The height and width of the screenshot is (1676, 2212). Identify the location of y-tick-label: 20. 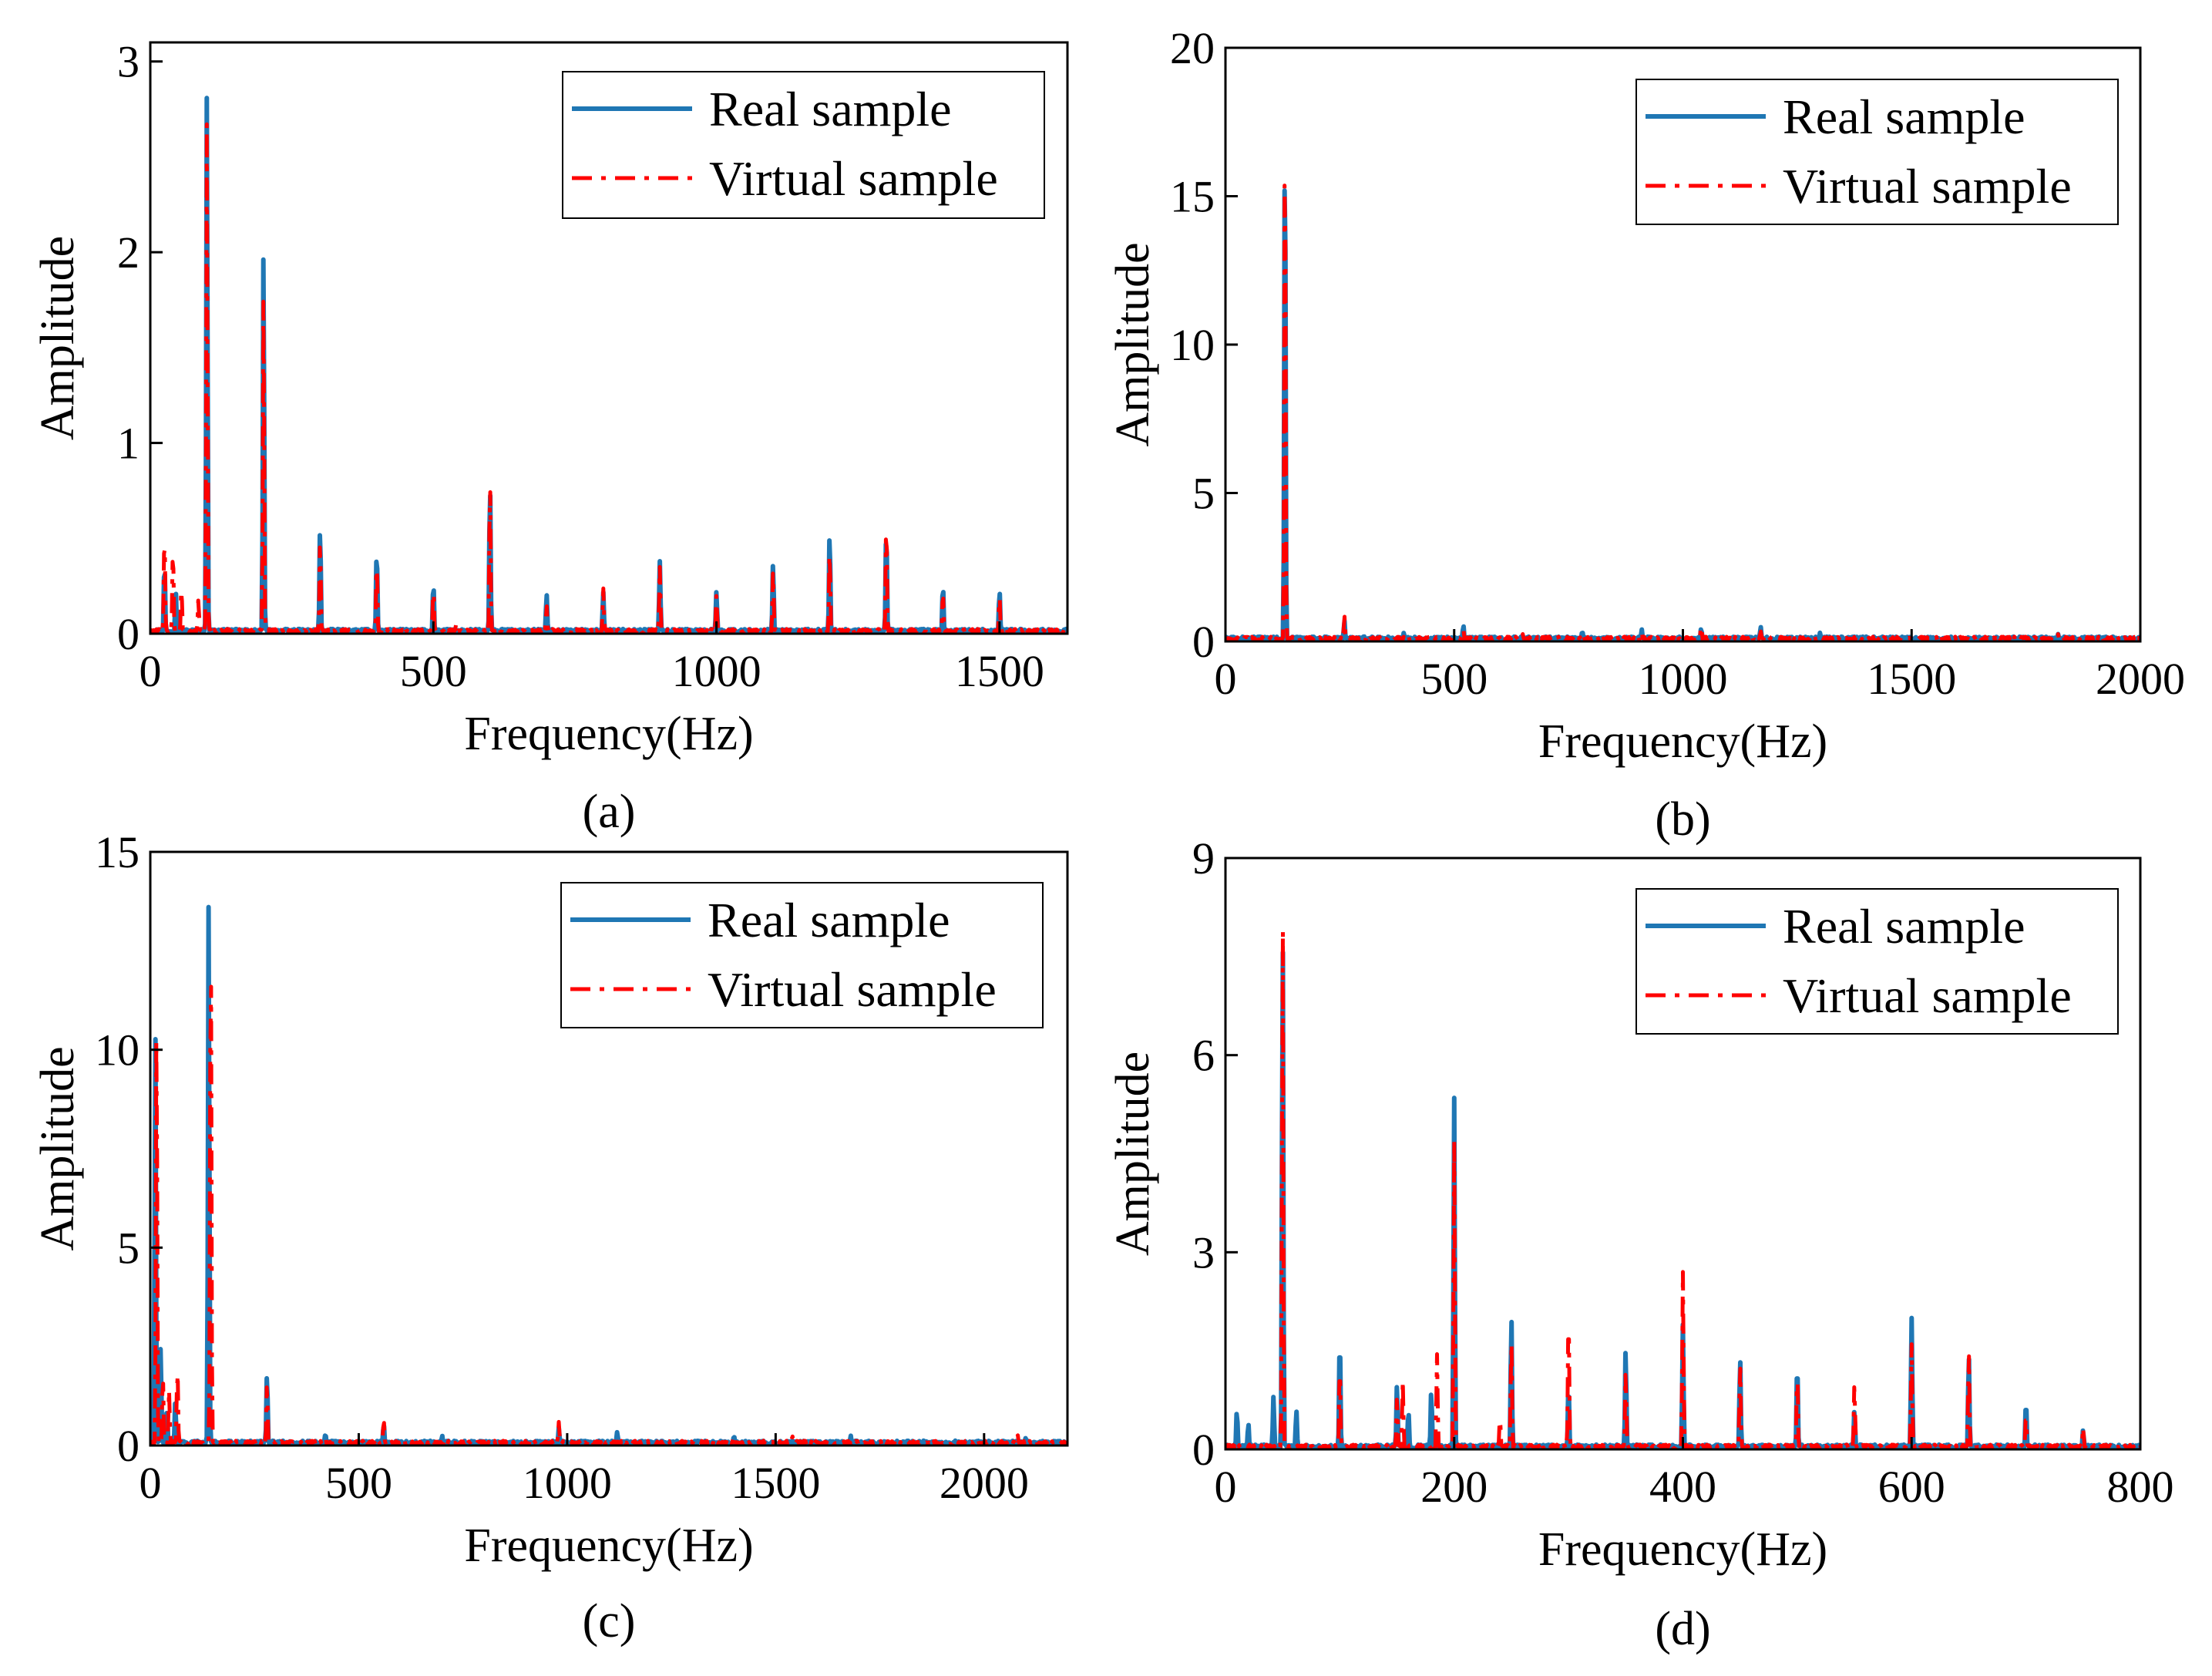
(1192, 48).